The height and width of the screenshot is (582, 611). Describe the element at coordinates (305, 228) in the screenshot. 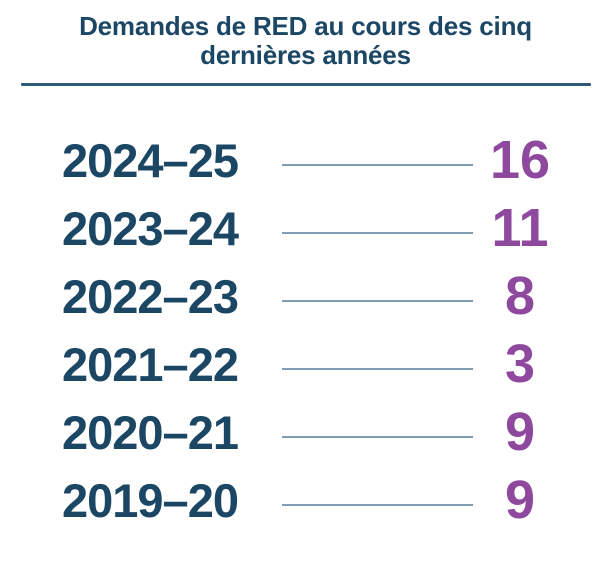

I see `year-row: 2023–24 11` at that location.